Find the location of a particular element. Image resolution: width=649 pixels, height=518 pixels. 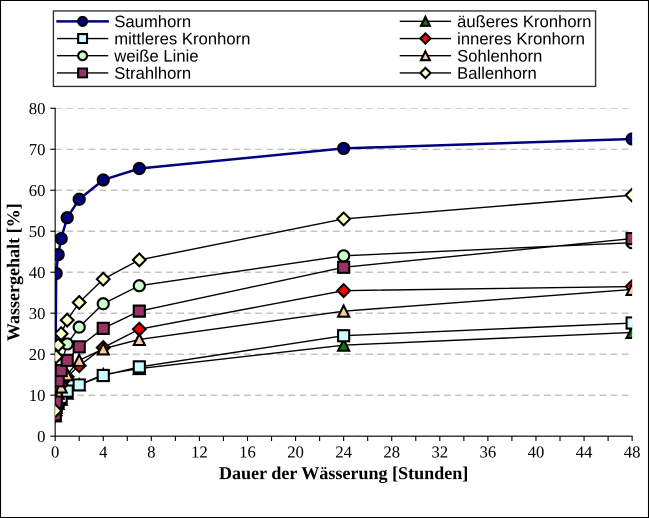

x-tick-label: 8 is located at coordinates (151, 452).